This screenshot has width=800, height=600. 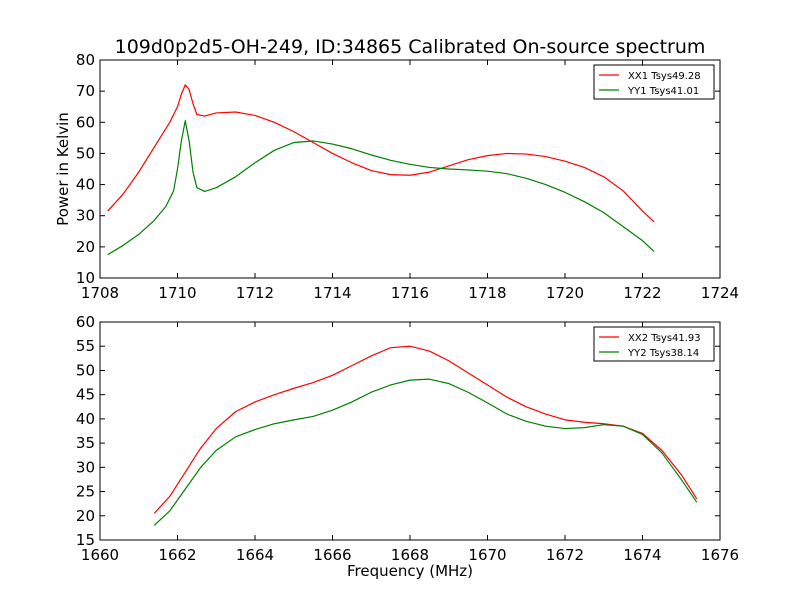 What do you see at coordinates (85, 278) in the screenshot?
I see `y-tick-label: 10` at bounding box center [85, 278].